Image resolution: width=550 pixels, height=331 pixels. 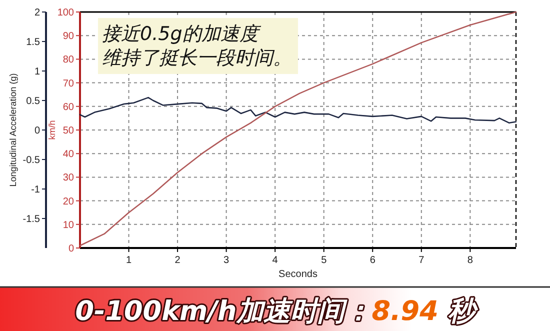 I want to click on x-tick-label: 7, so click(x=421, y=260).